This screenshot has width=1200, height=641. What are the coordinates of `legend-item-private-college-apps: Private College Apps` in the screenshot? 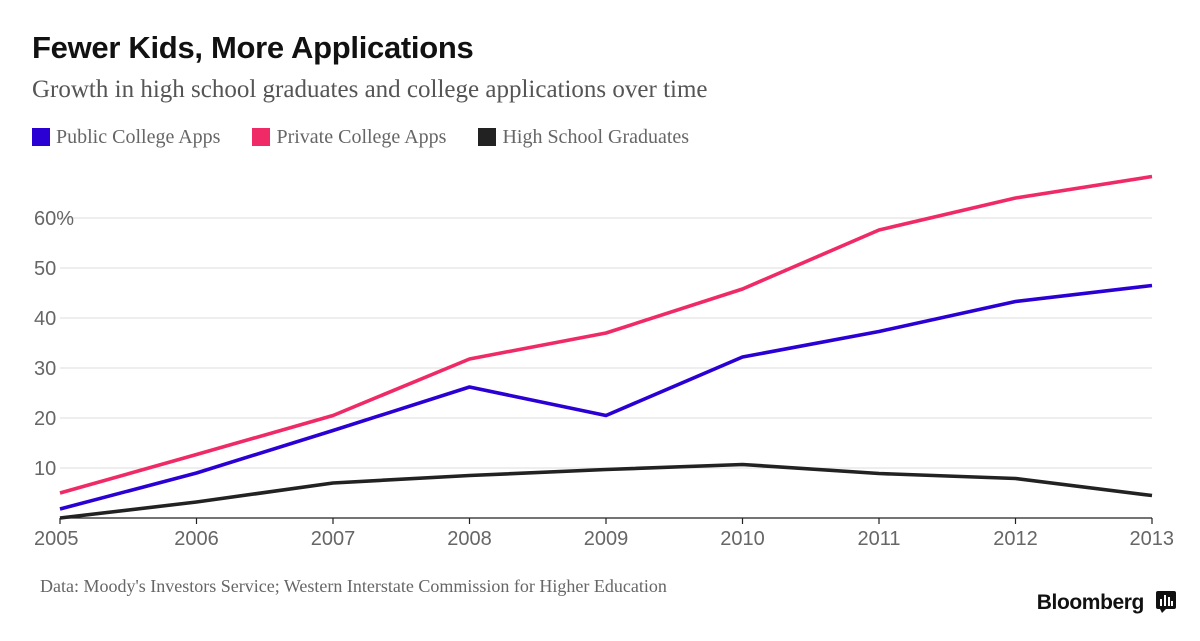 It's located at (349, 137).